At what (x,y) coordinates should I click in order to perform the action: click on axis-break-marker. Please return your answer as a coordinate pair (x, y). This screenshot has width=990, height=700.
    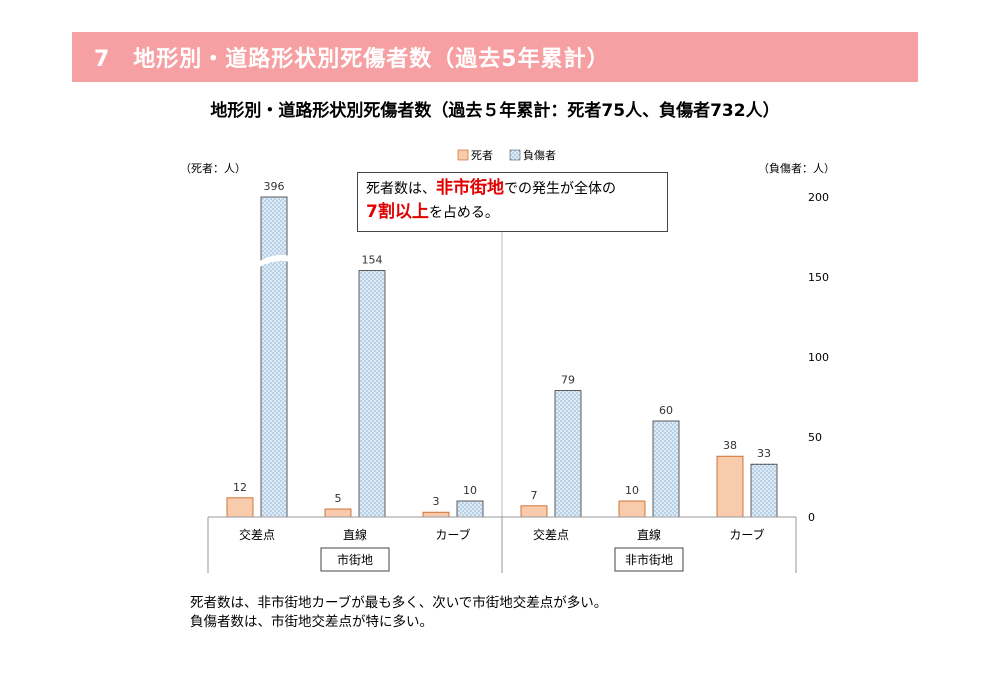
    Looking at the image, I should click on (274, 261).